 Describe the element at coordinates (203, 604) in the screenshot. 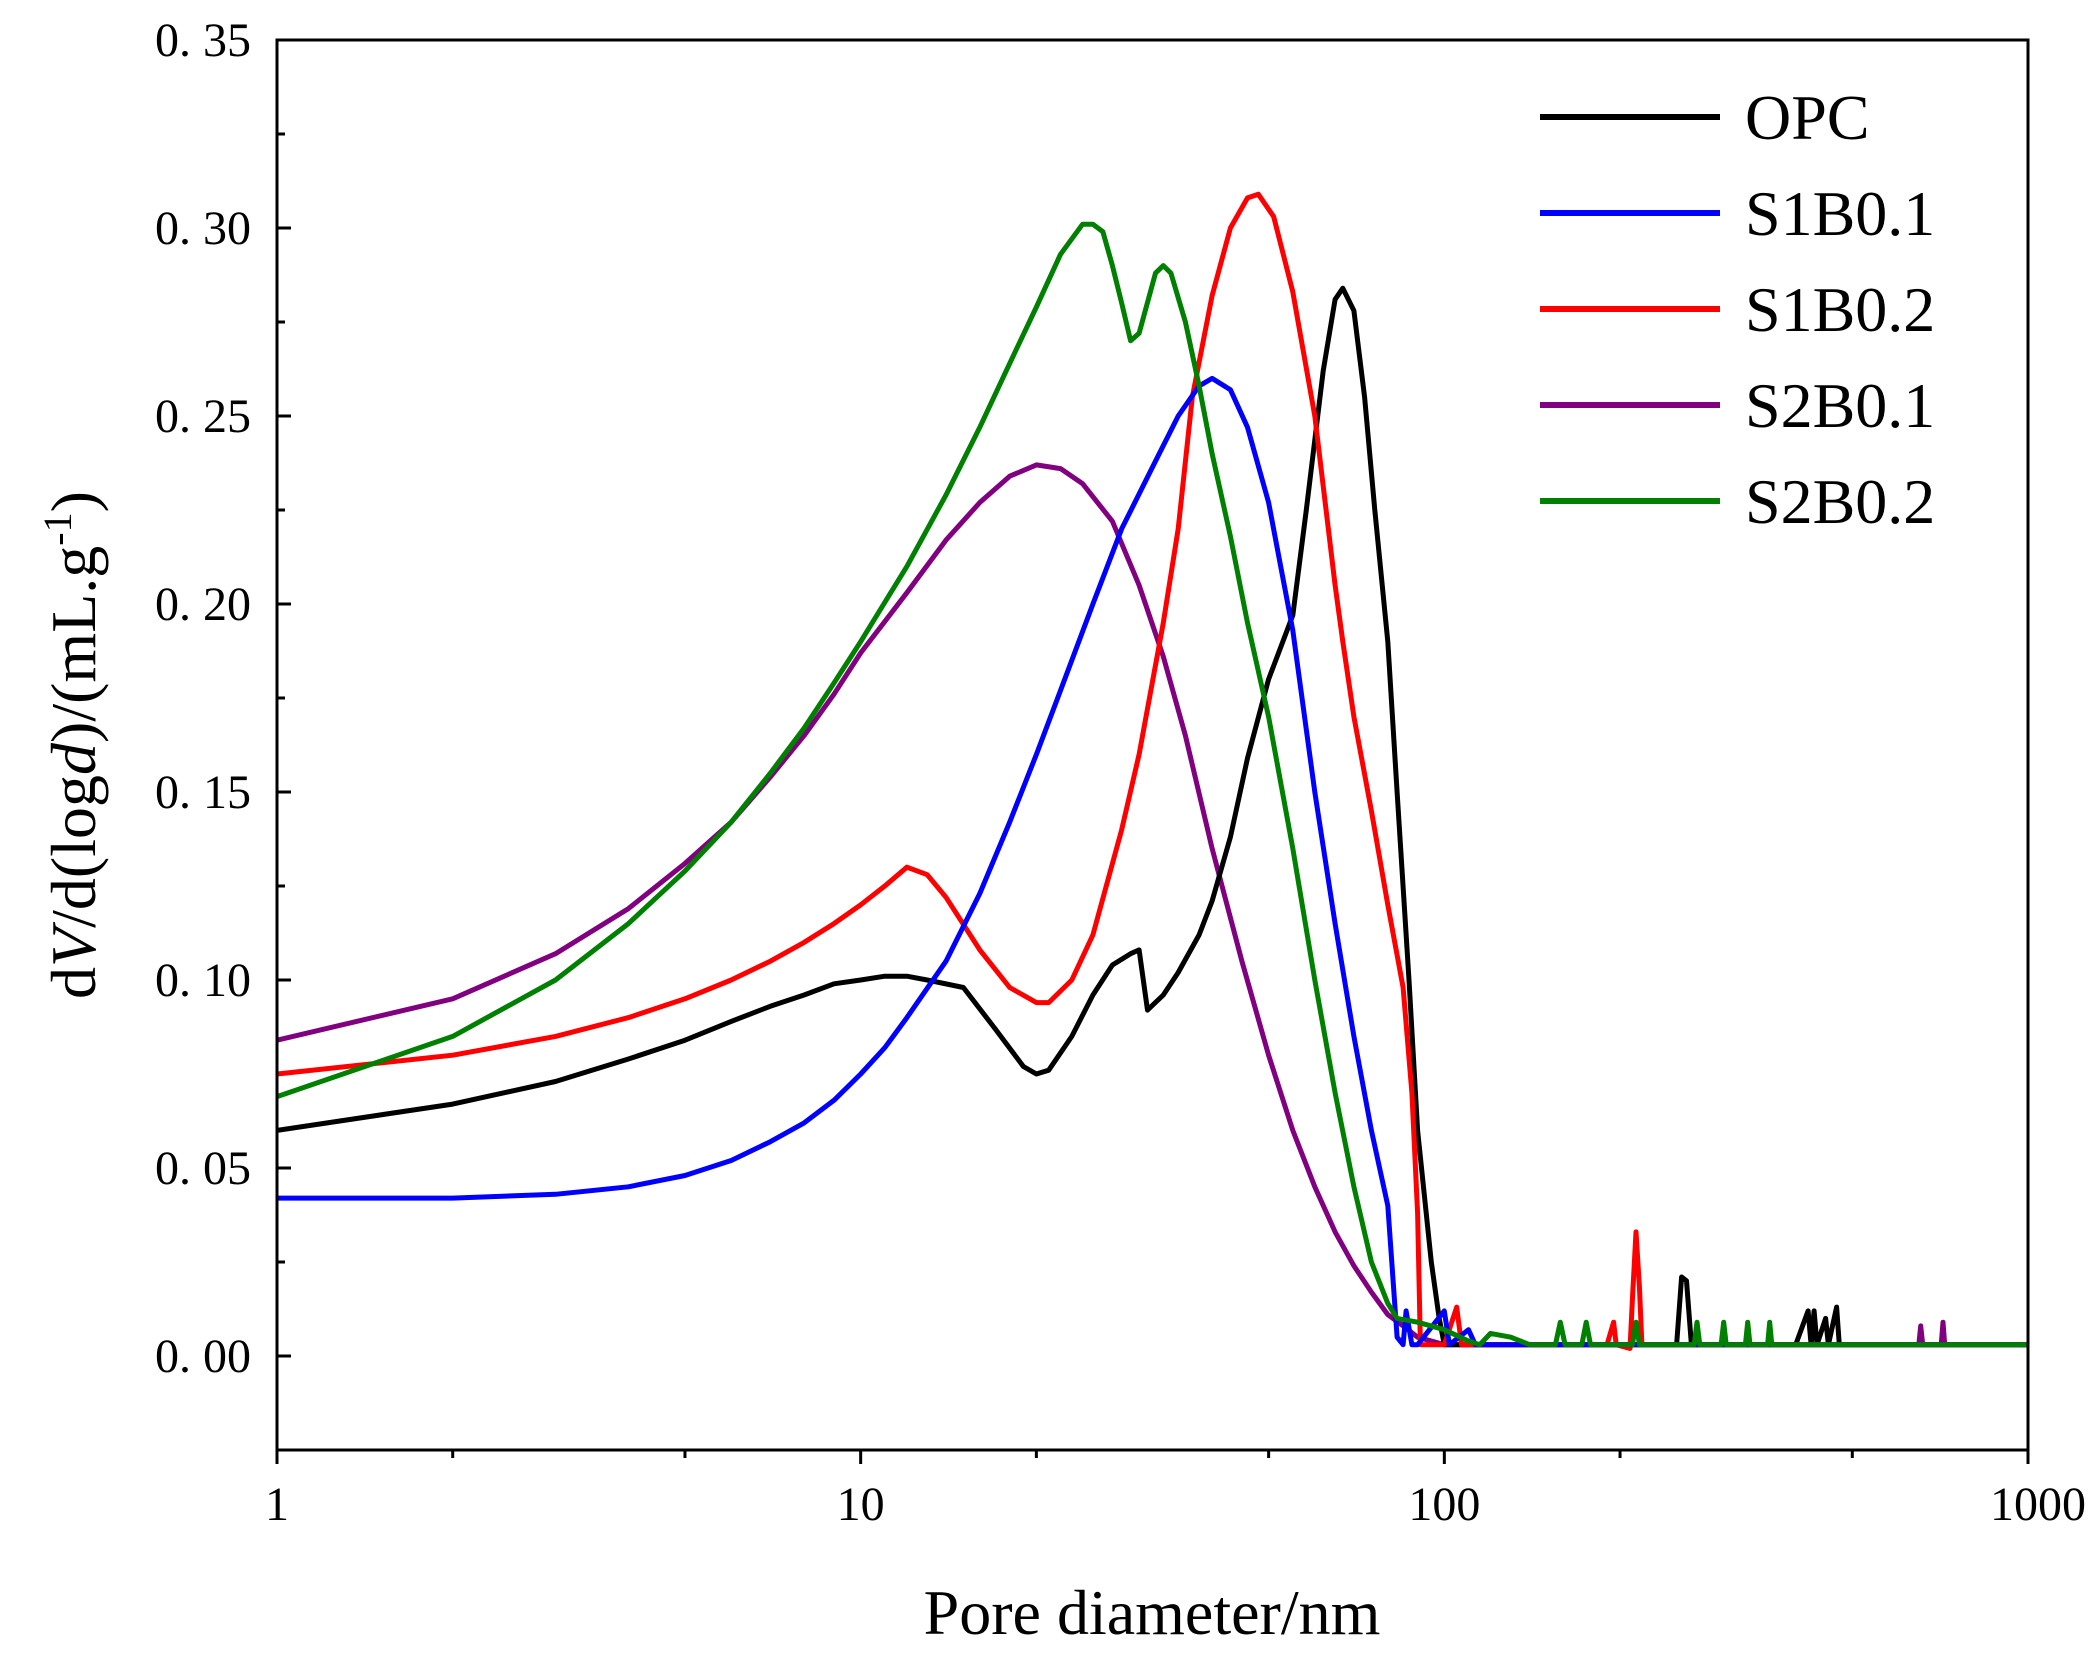

I see `y-tick-label: 0. 20` at that location.